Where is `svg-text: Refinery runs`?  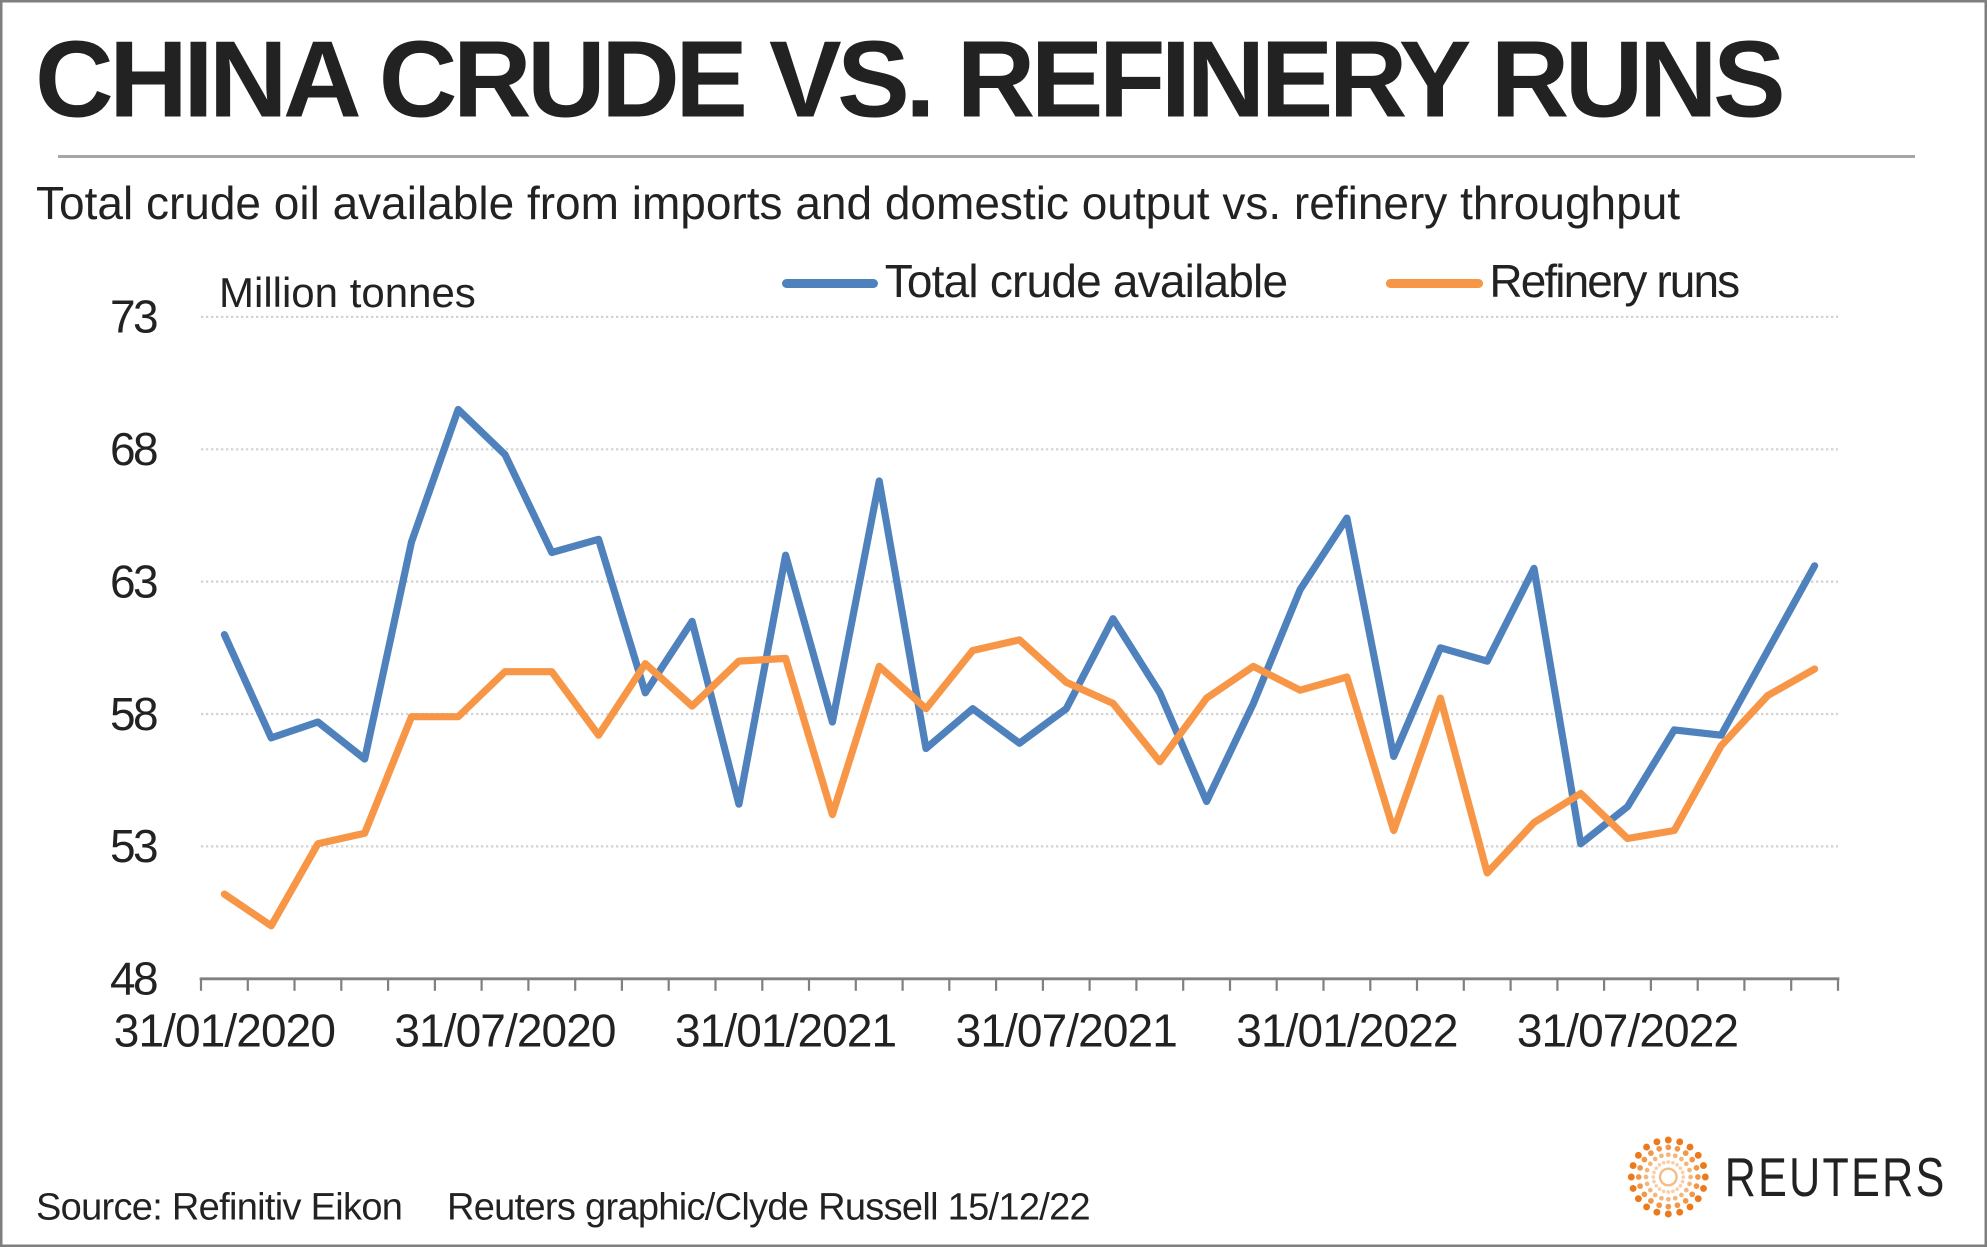
svg-text: Refinery runs is located at coordinates (1614, 281).